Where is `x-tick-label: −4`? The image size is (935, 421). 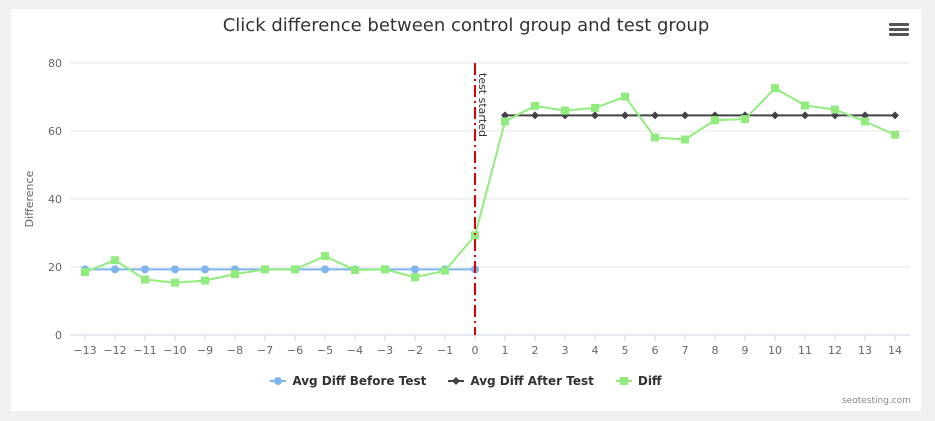
x-tick-label: −4 is located at coordinates (355, 350).